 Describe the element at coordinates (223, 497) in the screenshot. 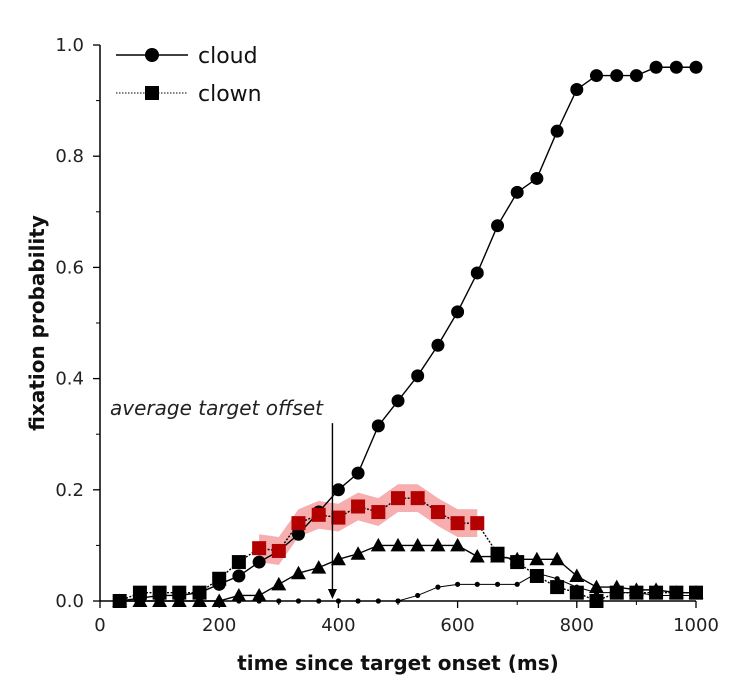

I see `annotation: average target offset` at that location.